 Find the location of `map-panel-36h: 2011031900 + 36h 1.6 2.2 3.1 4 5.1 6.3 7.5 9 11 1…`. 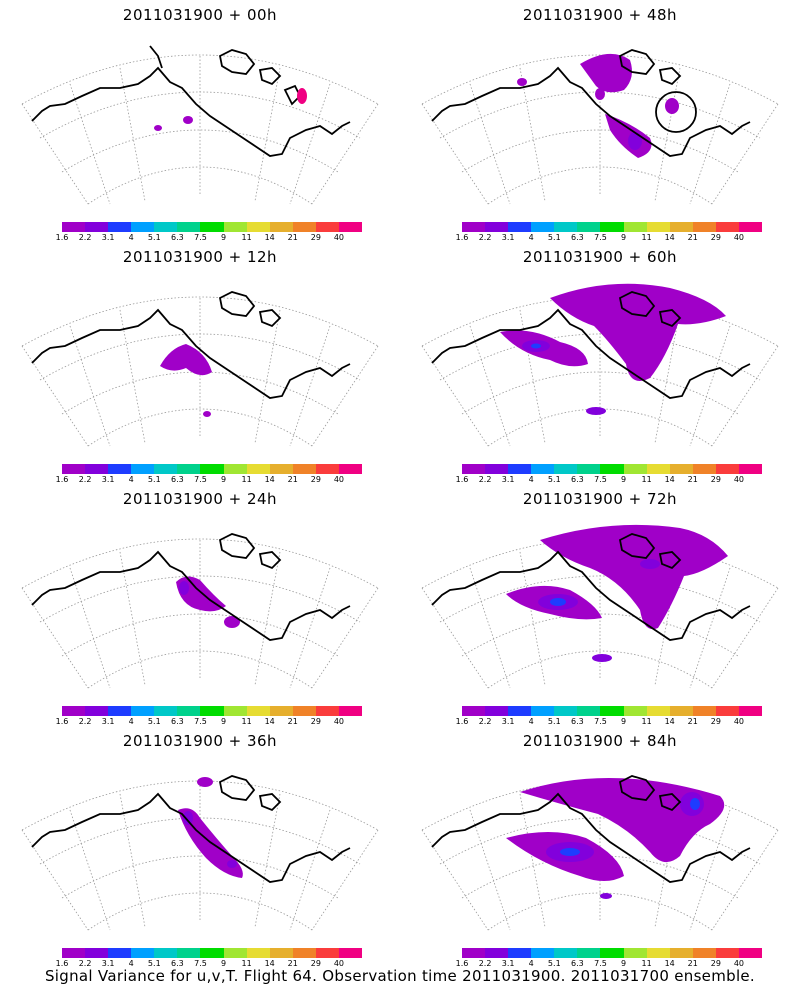

map-panel-36h: 2011031900 + 36h 1.6 2.2 3.1 4 5.1 6.3 7.5 9 11 1… is located at coordinates (200, 847).